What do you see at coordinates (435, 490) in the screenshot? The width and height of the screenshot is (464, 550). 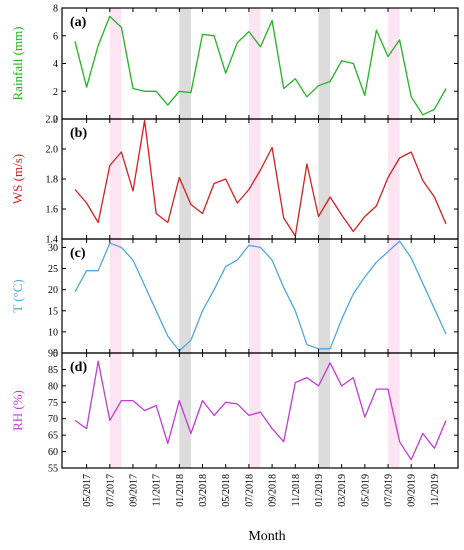 I see `x-tick-label: 11/2019` at bounding box center [435, 490].